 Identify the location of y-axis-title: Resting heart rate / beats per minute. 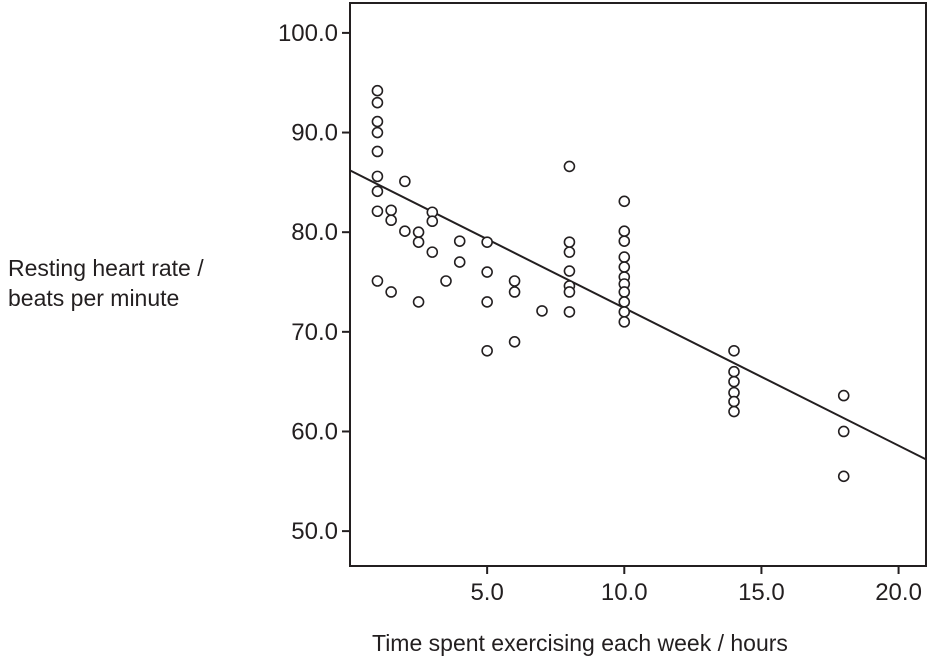
(106, 283).